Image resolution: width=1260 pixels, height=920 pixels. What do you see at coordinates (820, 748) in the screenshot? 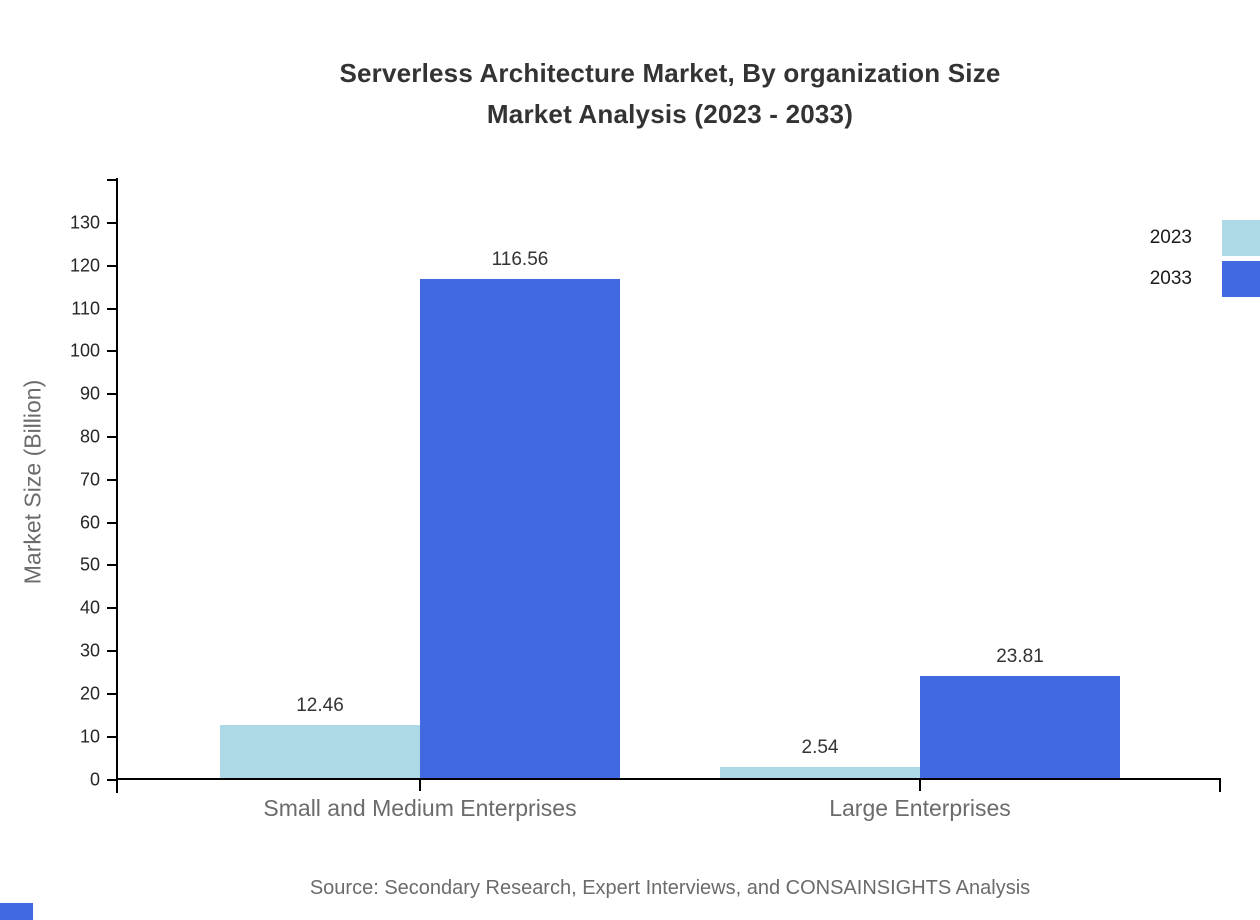
I see `value-label-2023-large-enterprises: 2.54` at bounding box center [820, 748].